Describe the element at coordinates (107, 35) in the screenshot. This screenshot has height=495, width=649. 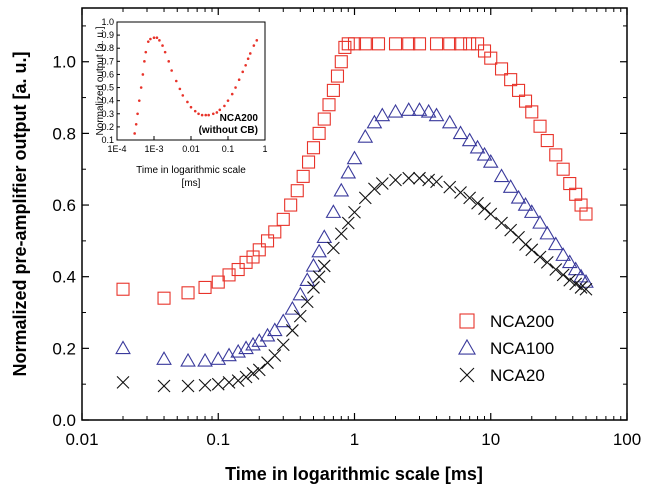
I see `inset-y-tick-label: 0.9` at that location.